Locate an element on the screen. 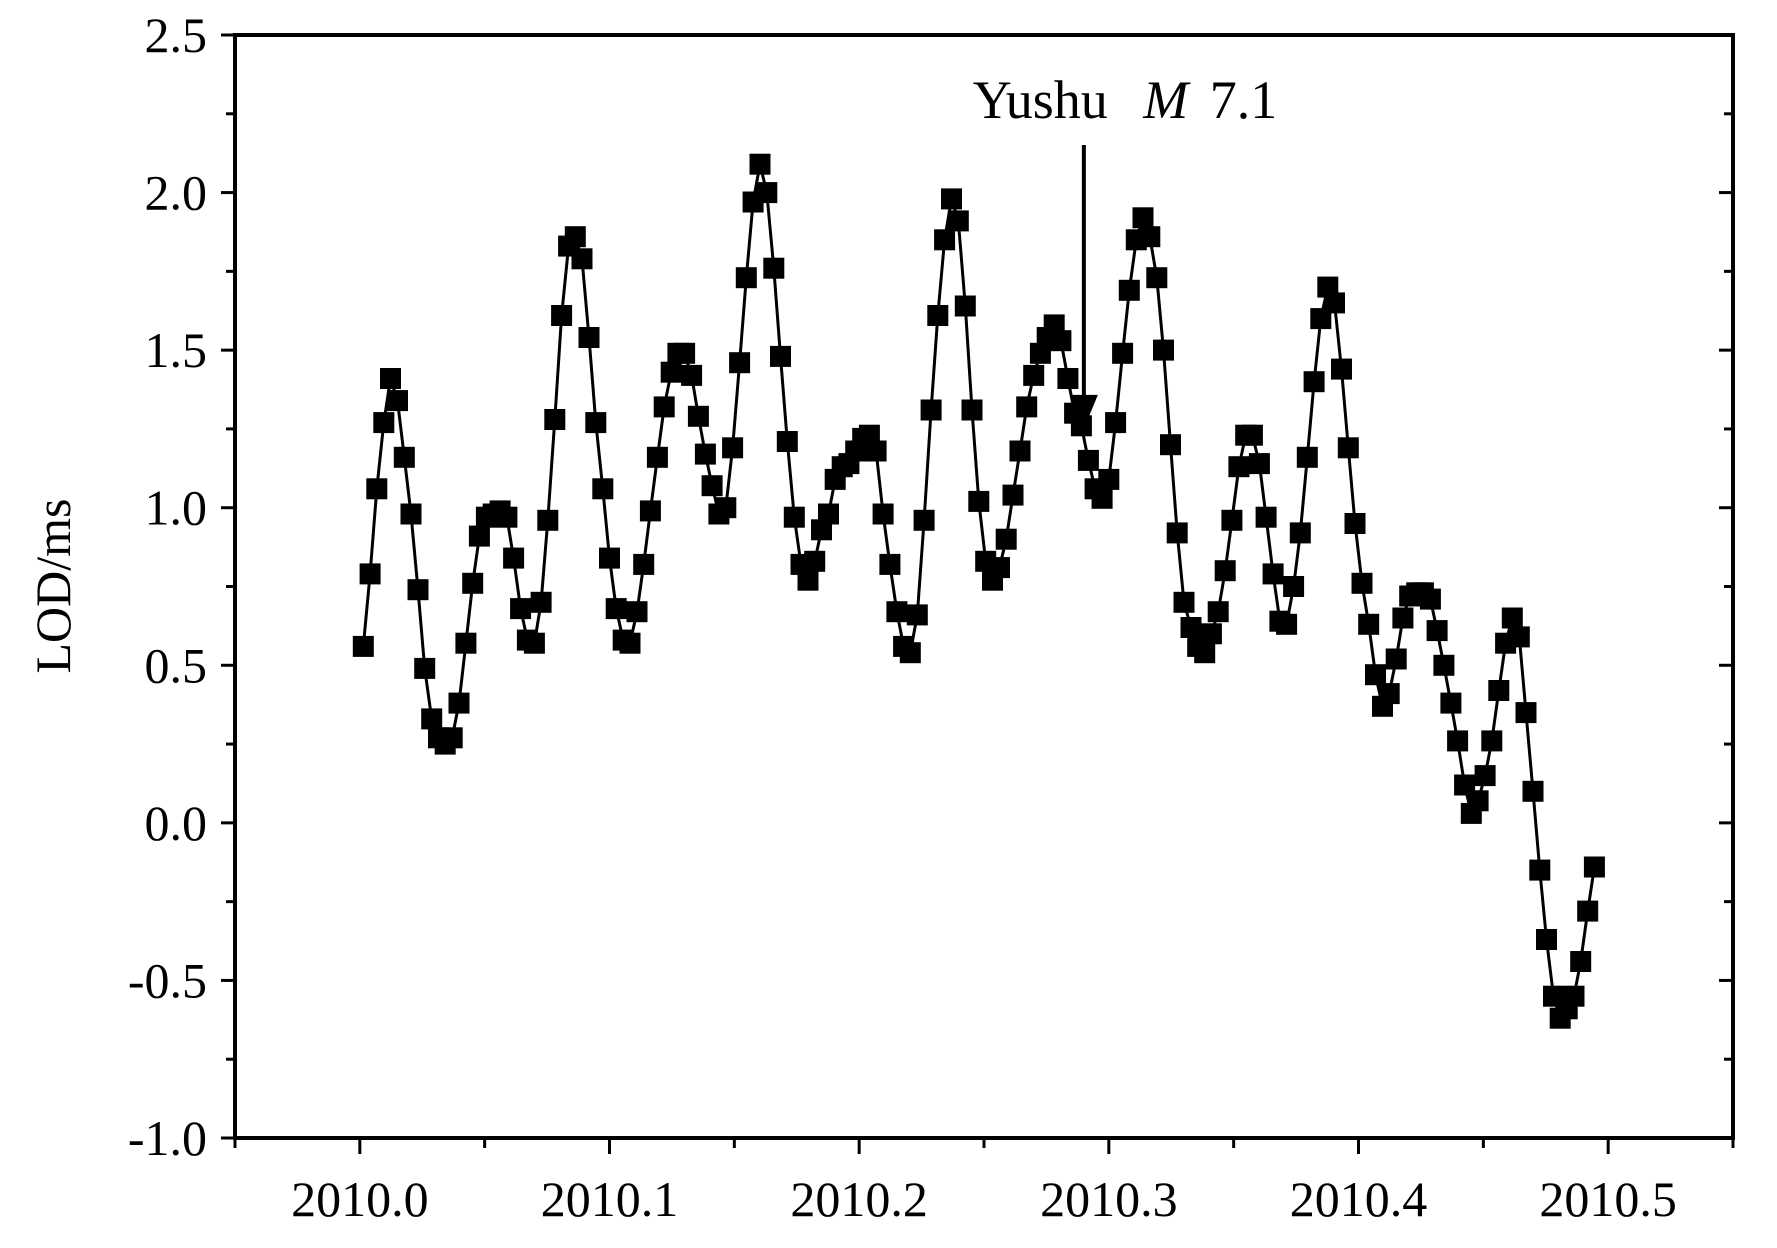 The width and height of the screenshot is (1777, 1248). y-tick-label: 1.5 is located at coordinates (176, 350).